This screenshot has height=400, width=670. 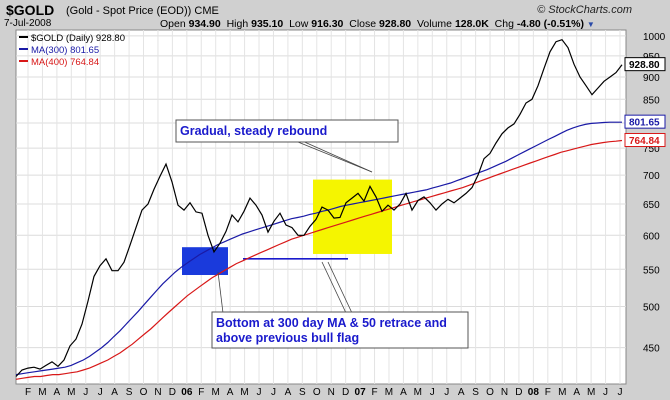 What do you see at coordinates (504, 24) in the screenshot?
I see `chg-label: Chg` at bounding box center [504, 24].